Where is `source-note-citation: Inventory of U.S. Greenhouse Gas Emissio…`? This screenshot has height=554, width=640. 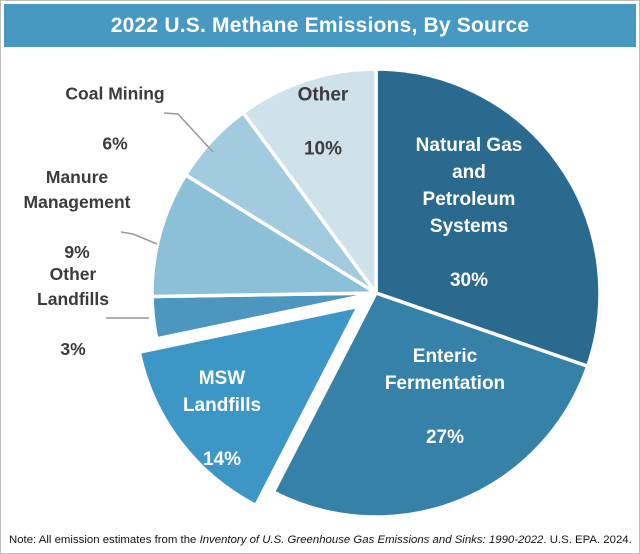
source-note-citation: Inventory of U.S. Greenhouse Gas Emissio… is located at coordinates (371, 540).